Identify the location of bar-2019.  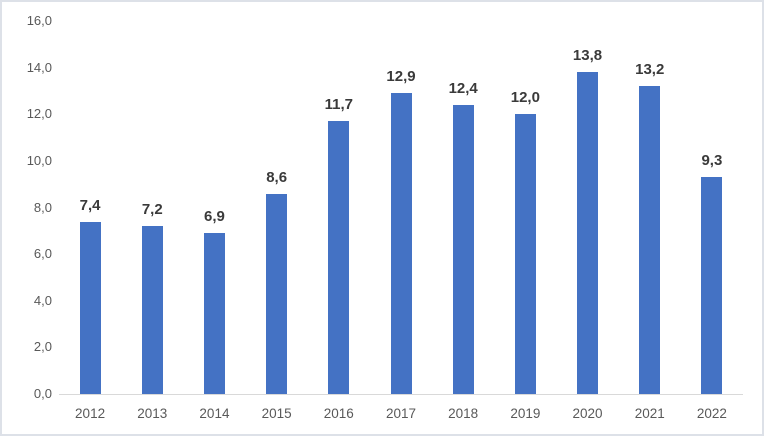
(525, 254).